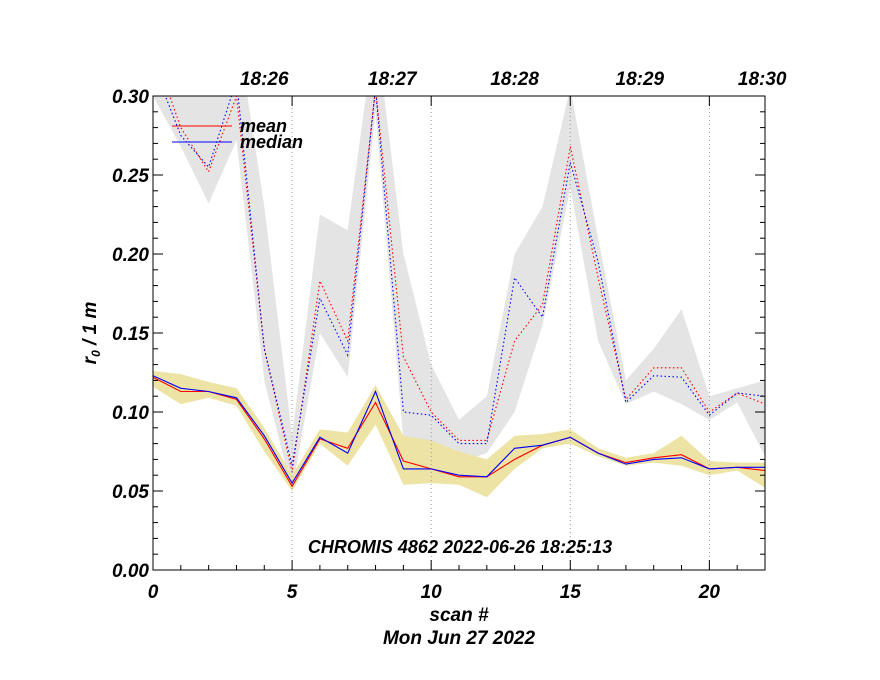  What do you see at coordinates (96, 353) in the screenshot?
I see `y-axis-title-subscript: 0` at bounding box center [96, 353].